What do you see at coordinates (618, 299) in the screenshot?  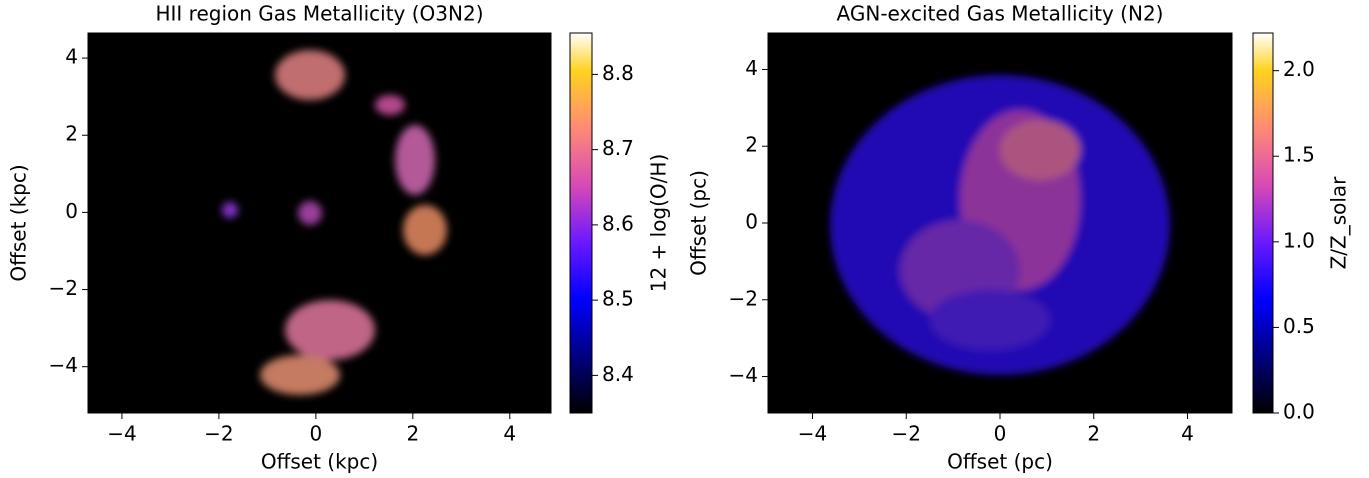 I see `colorbar-tick-label: 8.5` at bounding box center [618, 299].